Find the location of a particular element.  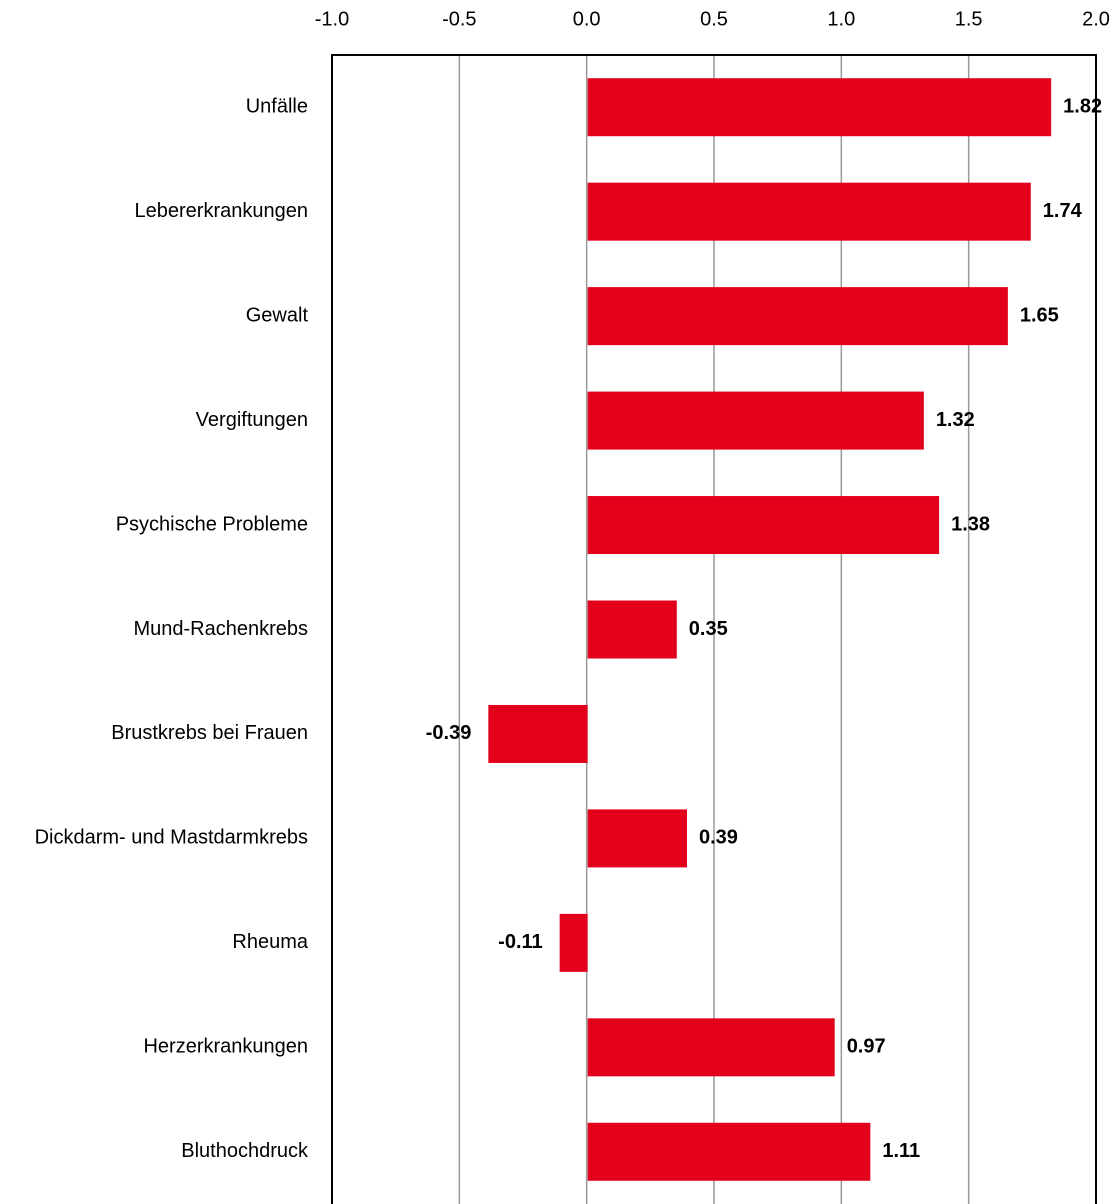

data-label: 0.39 is located at coordinates (718, 838).